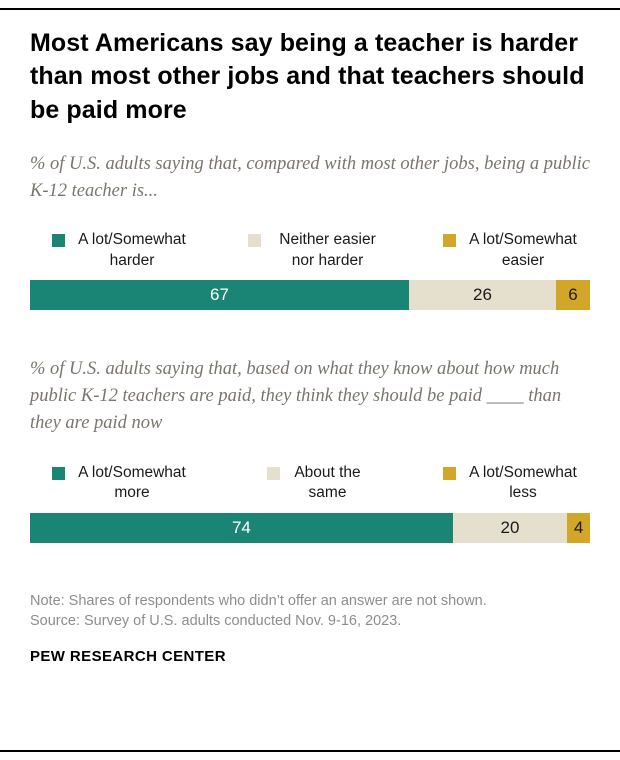 This screenshot has height=760, width=620. I want to click on legend-item-same: About the same, so click(318, 483).